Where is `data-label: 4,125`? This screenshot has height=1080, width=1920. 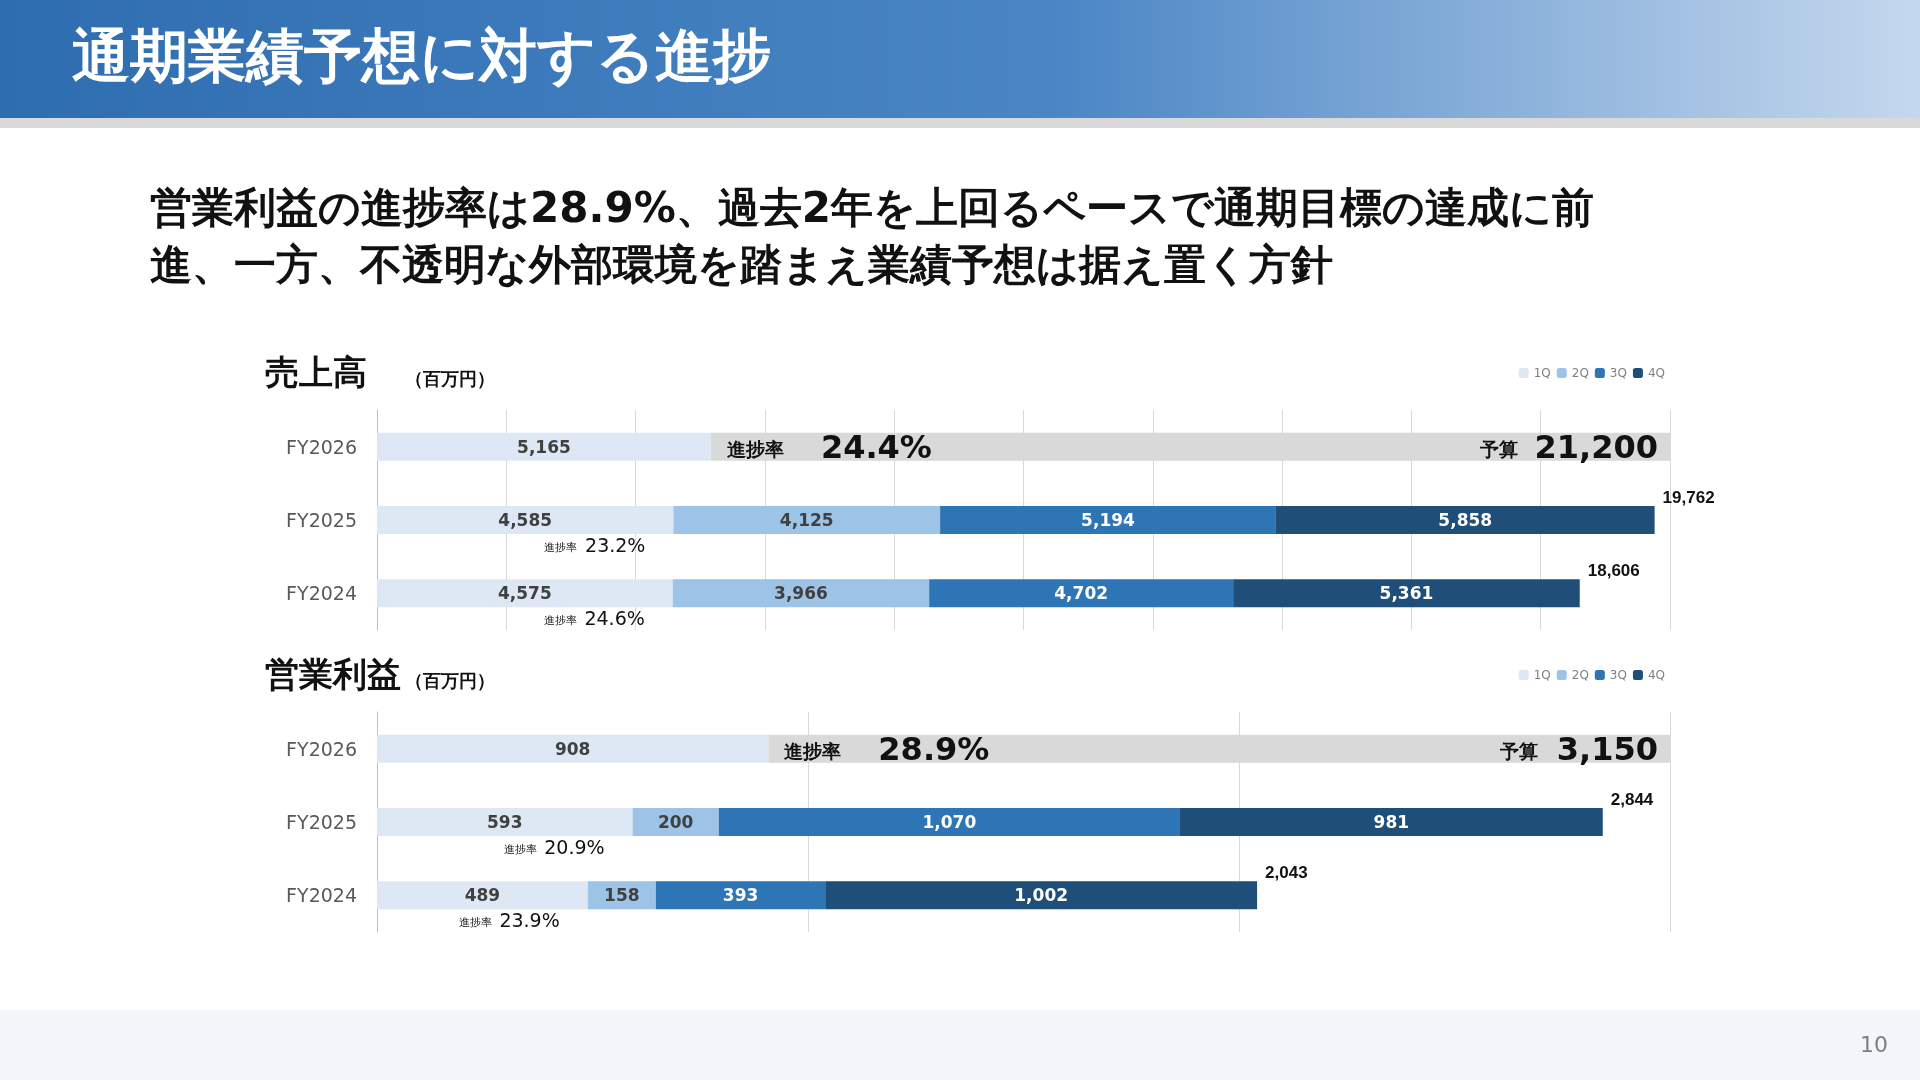
data-label: 4,125 is located at coordinates (806, 520).